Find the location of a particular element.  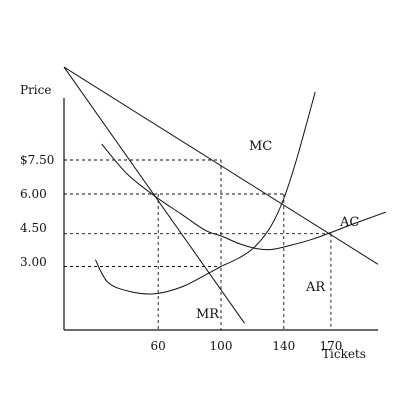

y-tick-label: 4.50 is located at coordinates (33, 228).